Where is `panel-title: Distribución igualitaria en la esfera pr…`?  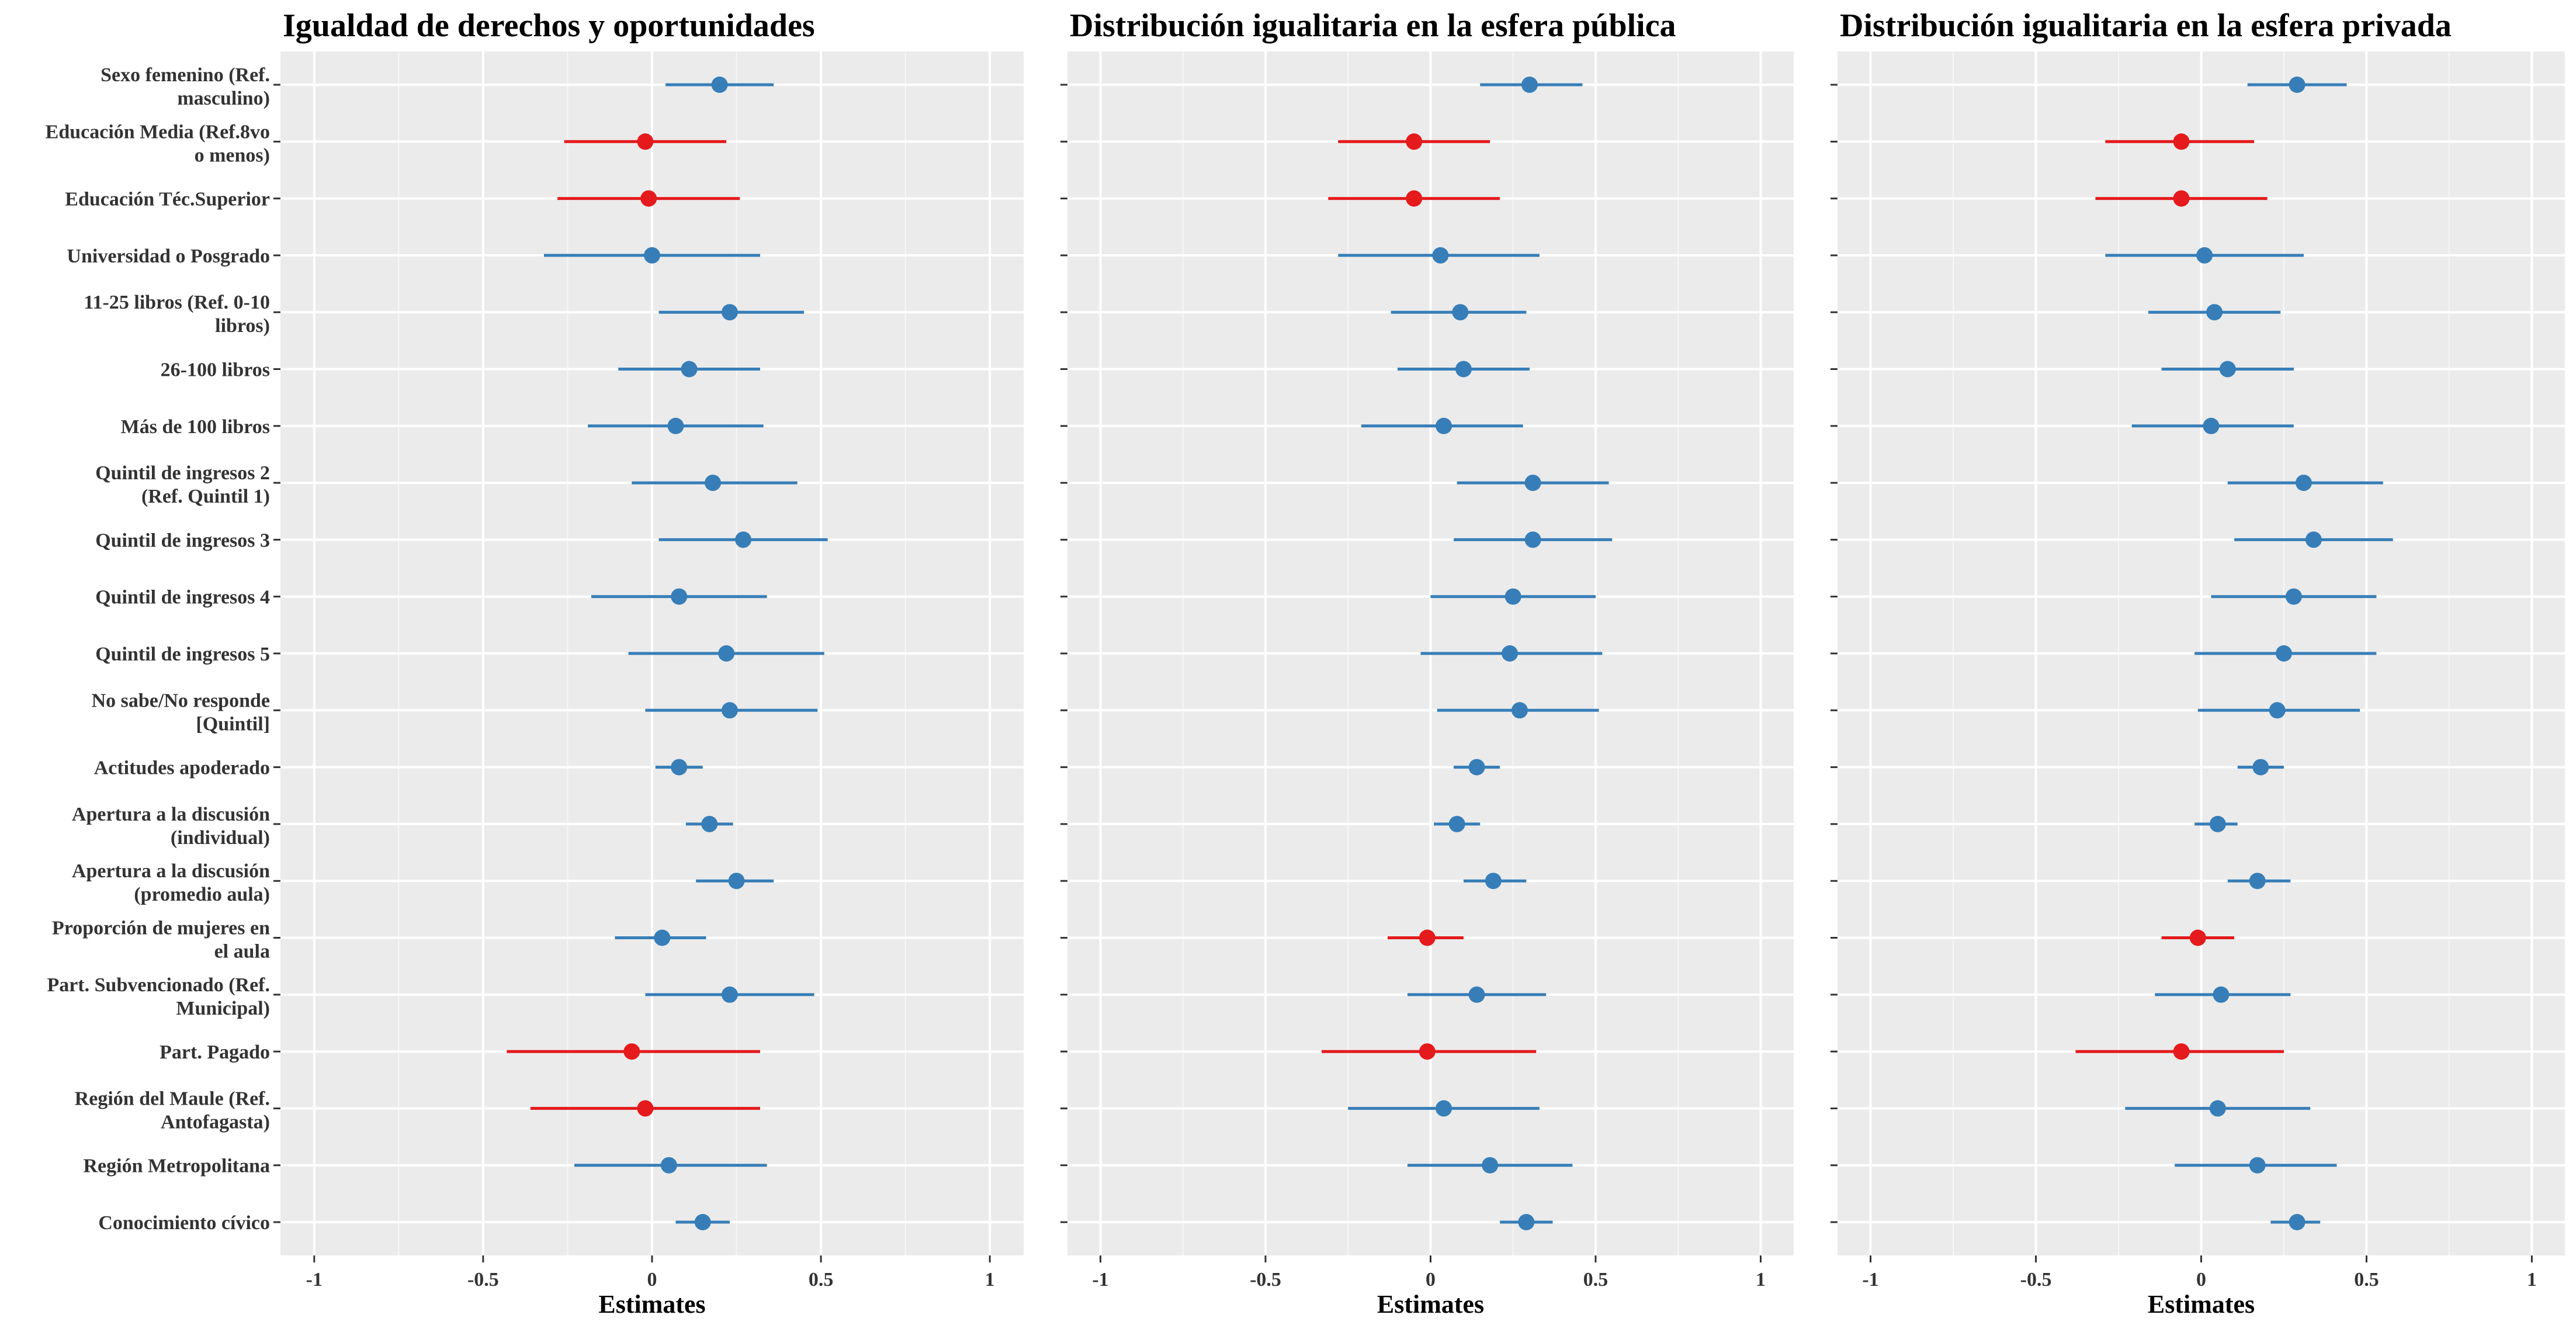 panel-title: Distribución igualitaria en la esfera pr… is located at coordinates (2146, 26).